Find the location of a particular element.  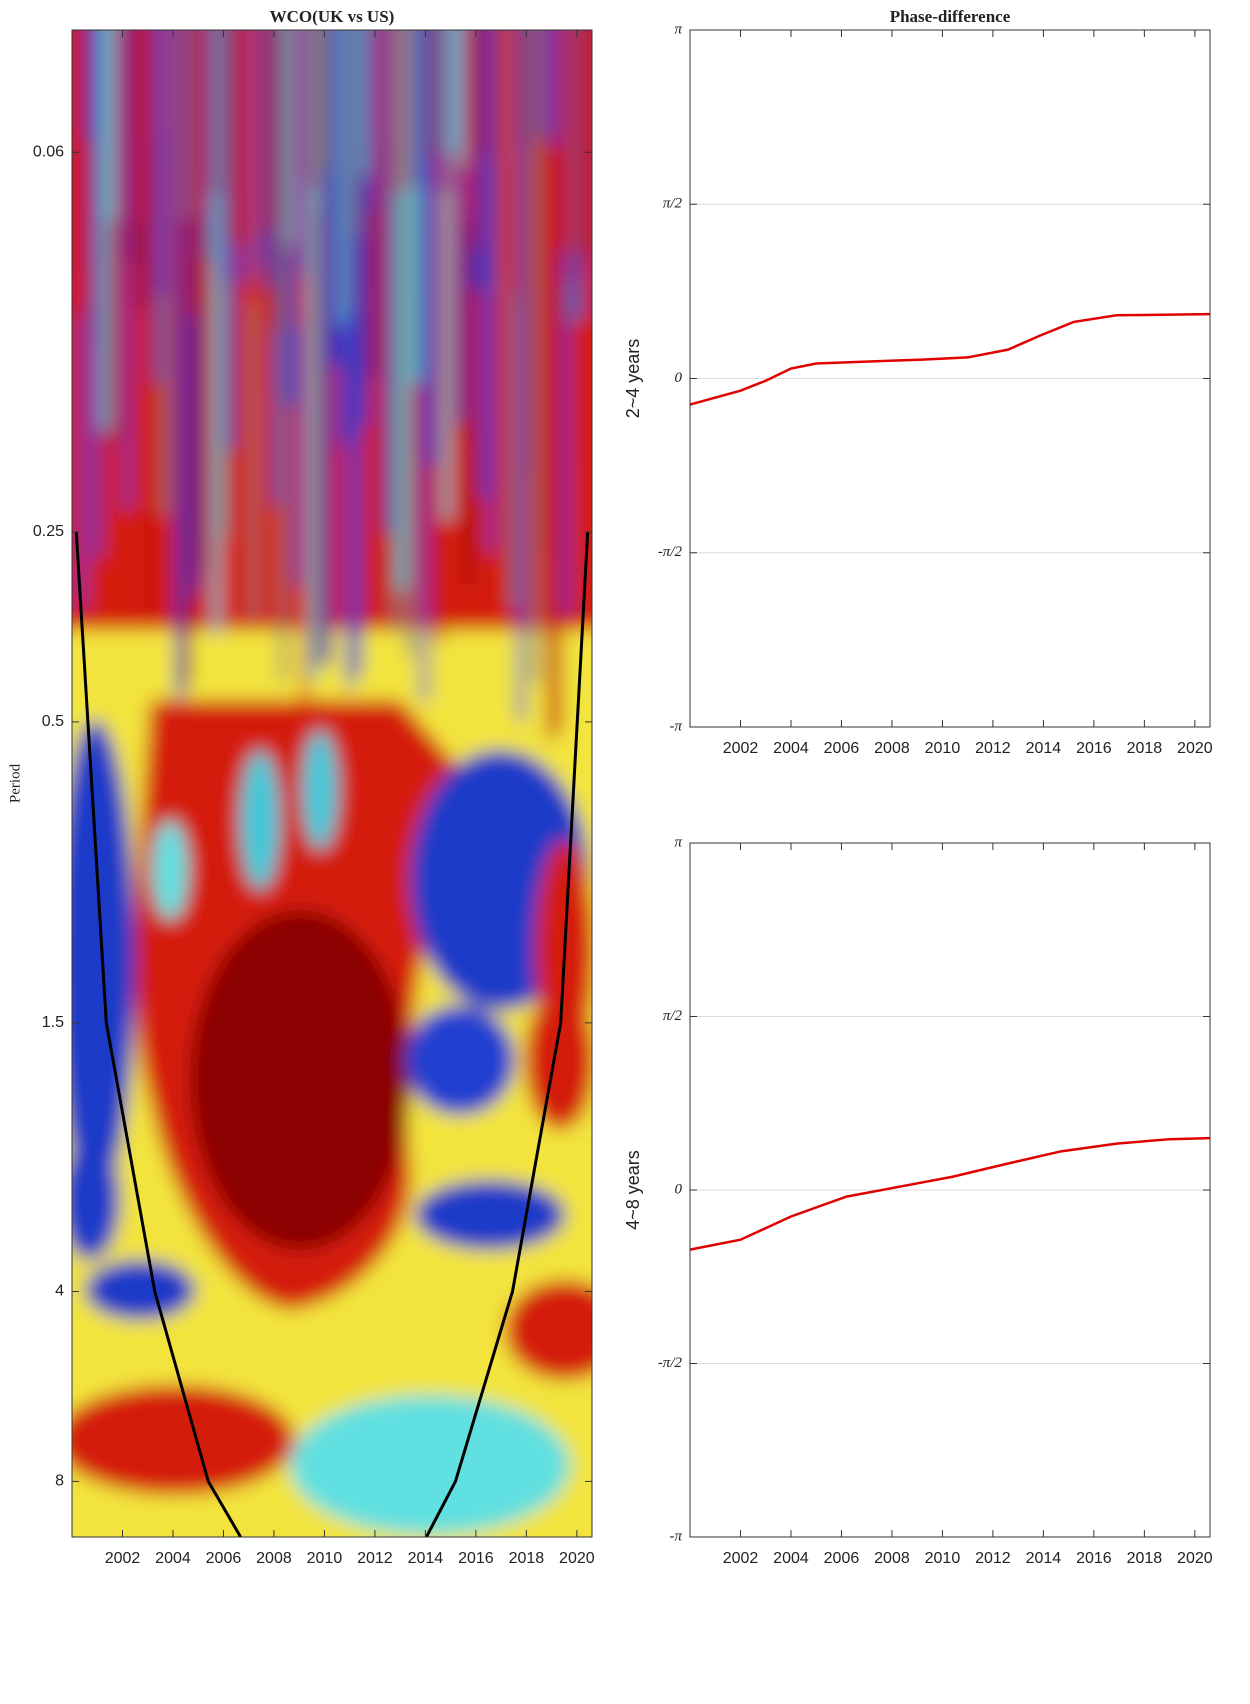

y-axis-label: 4~8 years is located at coordinates (633, 1190).